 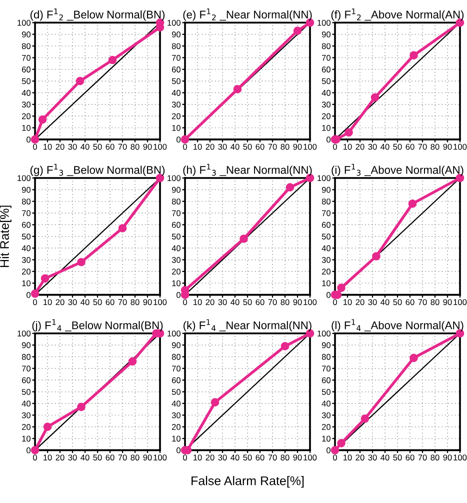 What do you see at coordinates (97, 14) in the screenshot?
I see `chart-title: (d) F$^{1}$$_{2}$ _Below Normal(BN)` at bounding box center [97, 14].